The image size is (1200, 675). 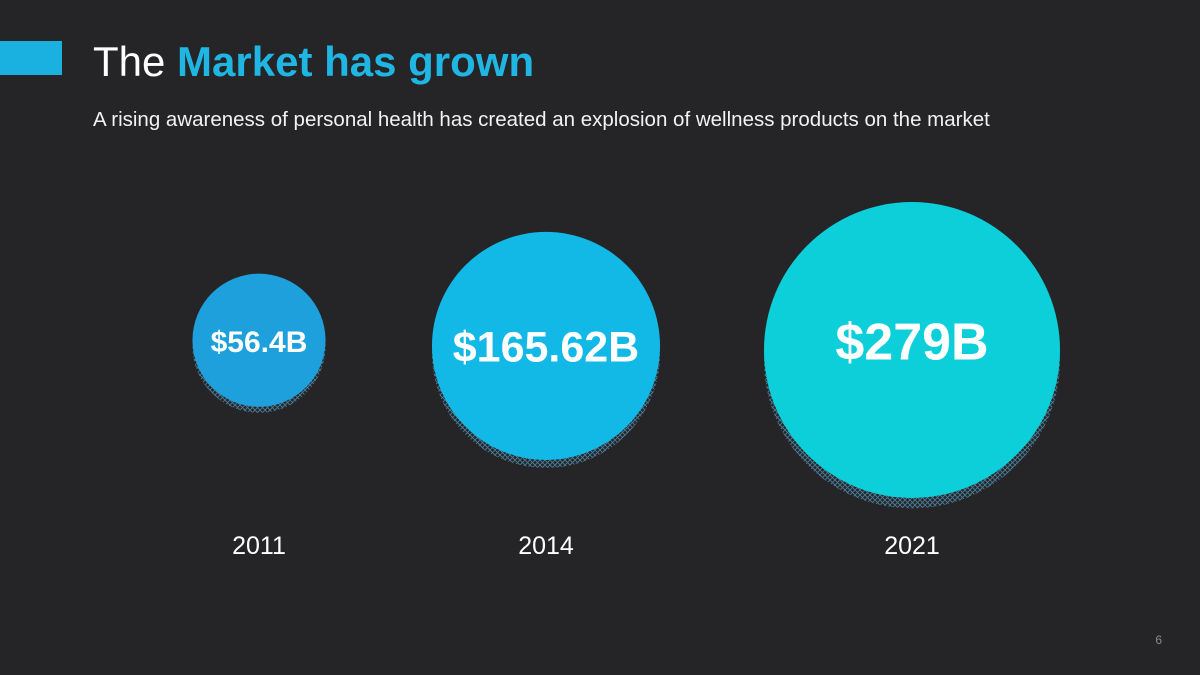 What do you see at coordinates (546, 546) in the screenshot?
I see `year-label-2014: 2014` at bounding box center [546, 546].